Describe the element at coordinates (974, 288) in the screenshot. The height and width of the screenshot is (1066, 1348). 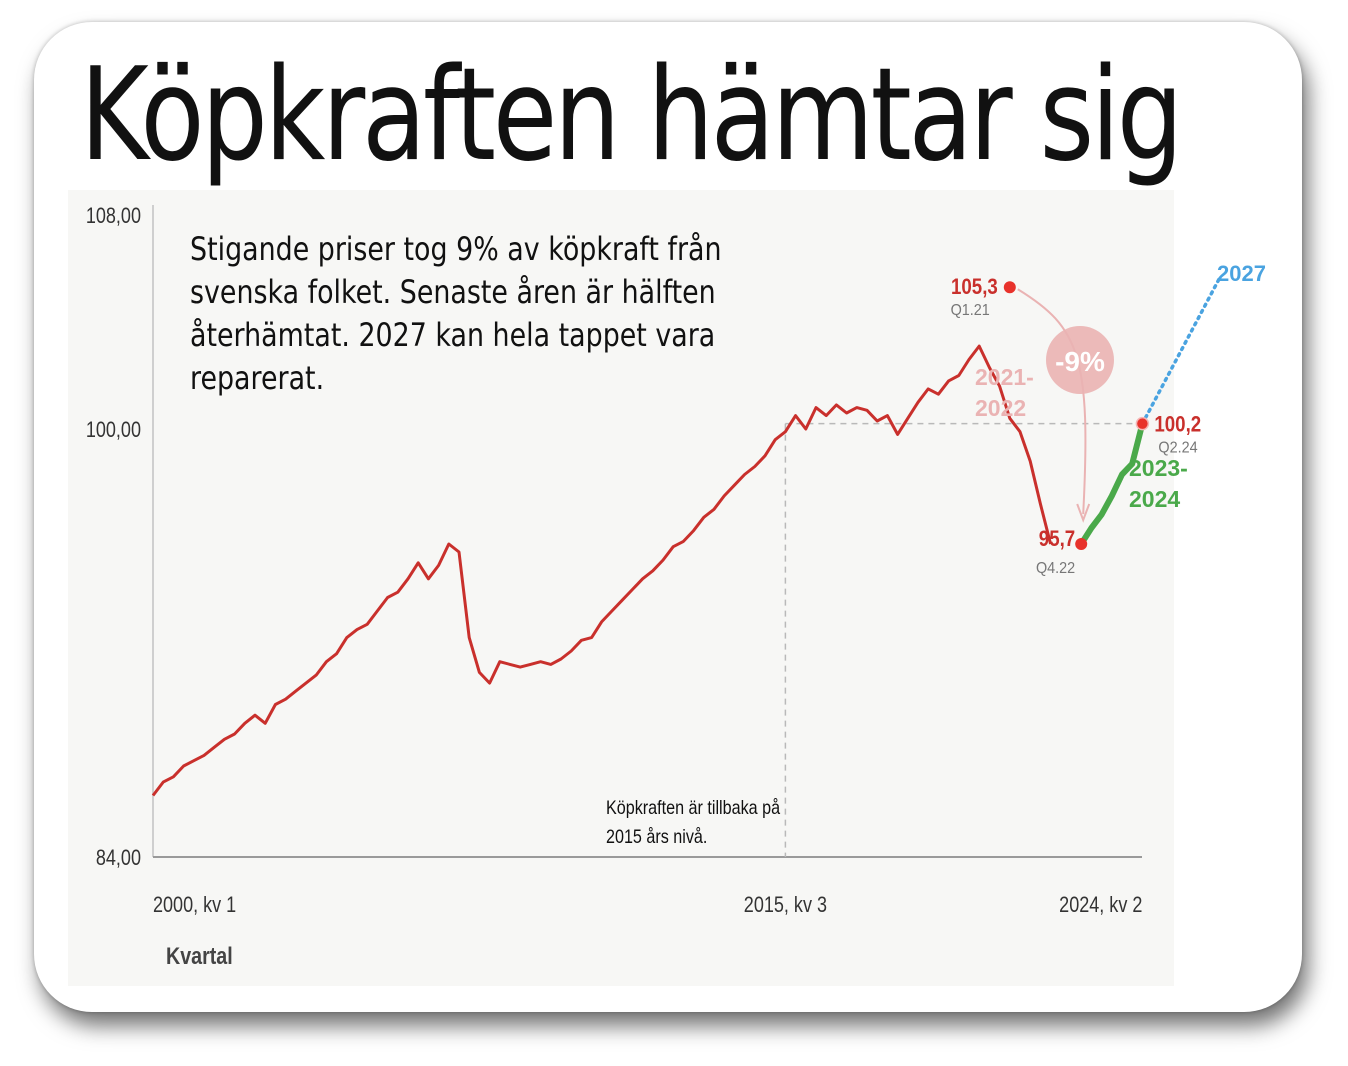
I see `peak-value-label: 105,3` at that location.